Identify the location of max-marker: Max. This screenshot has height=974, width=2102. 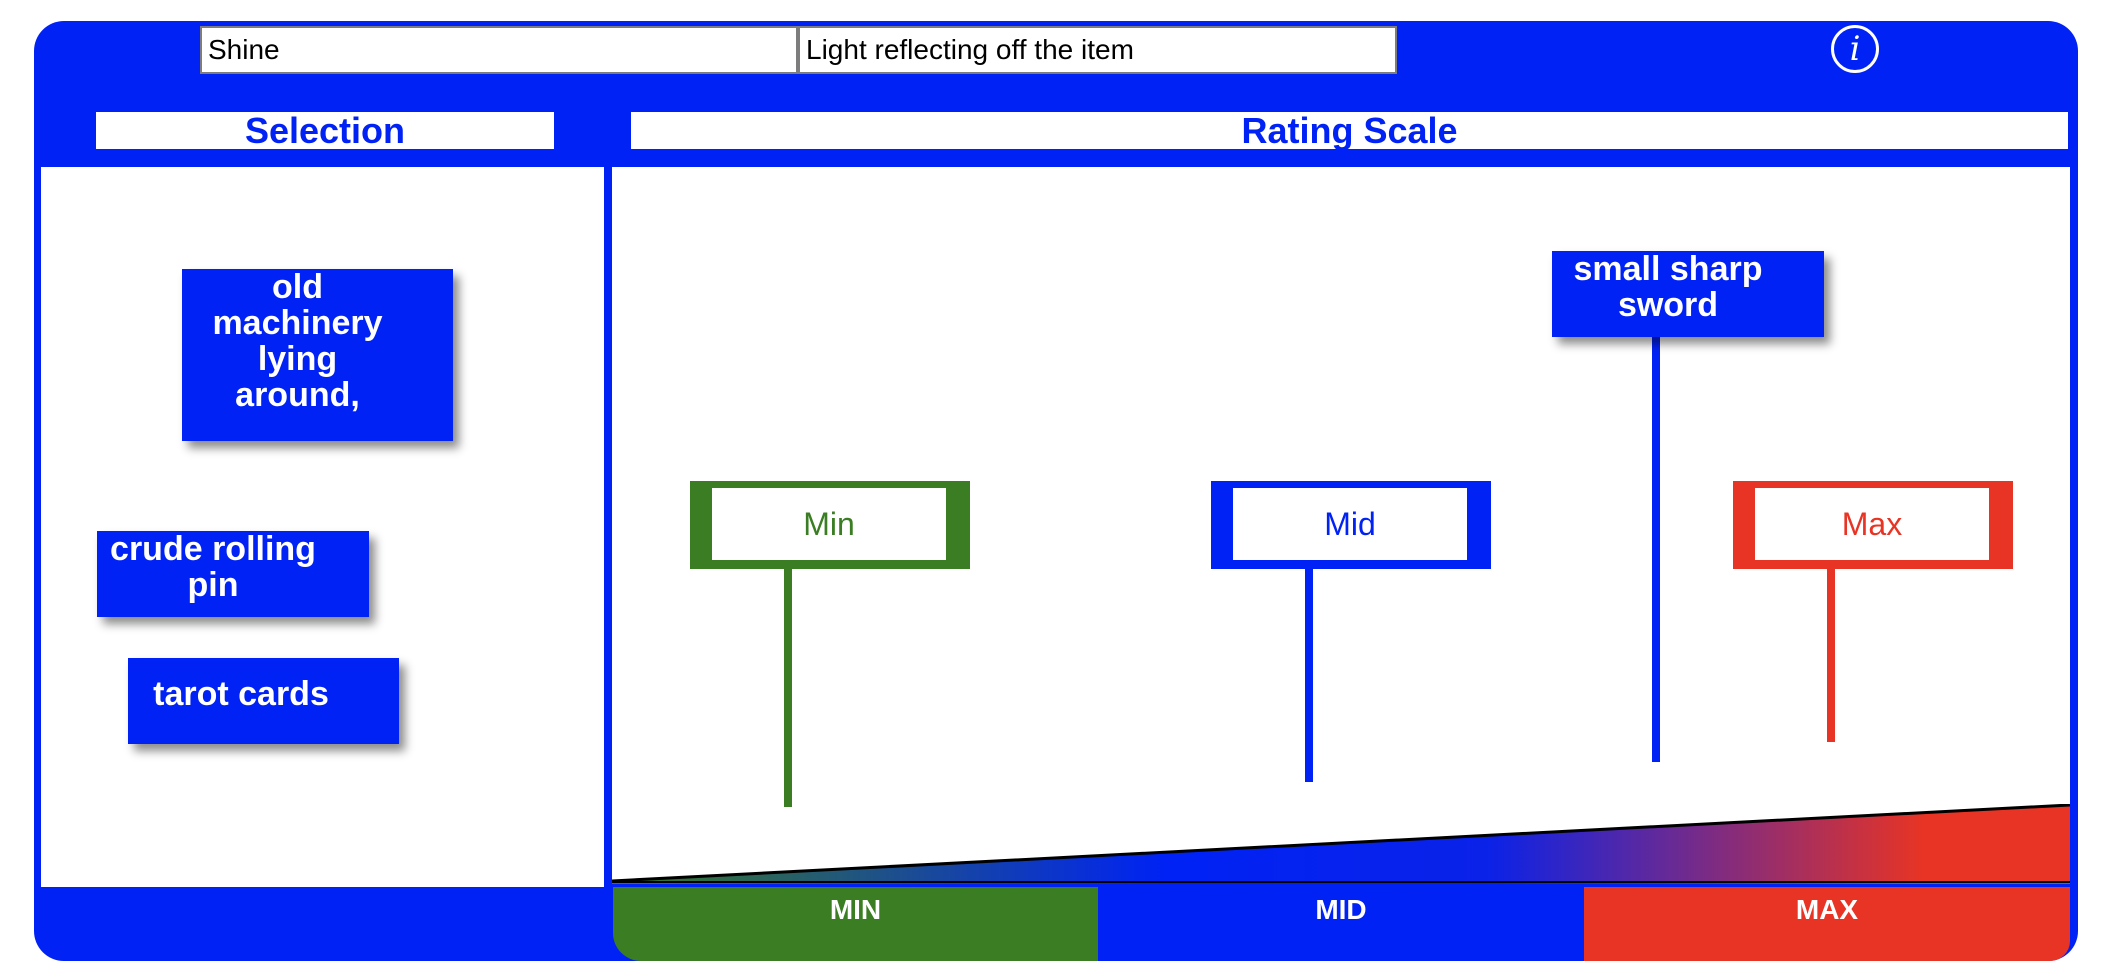
(1873, 525).